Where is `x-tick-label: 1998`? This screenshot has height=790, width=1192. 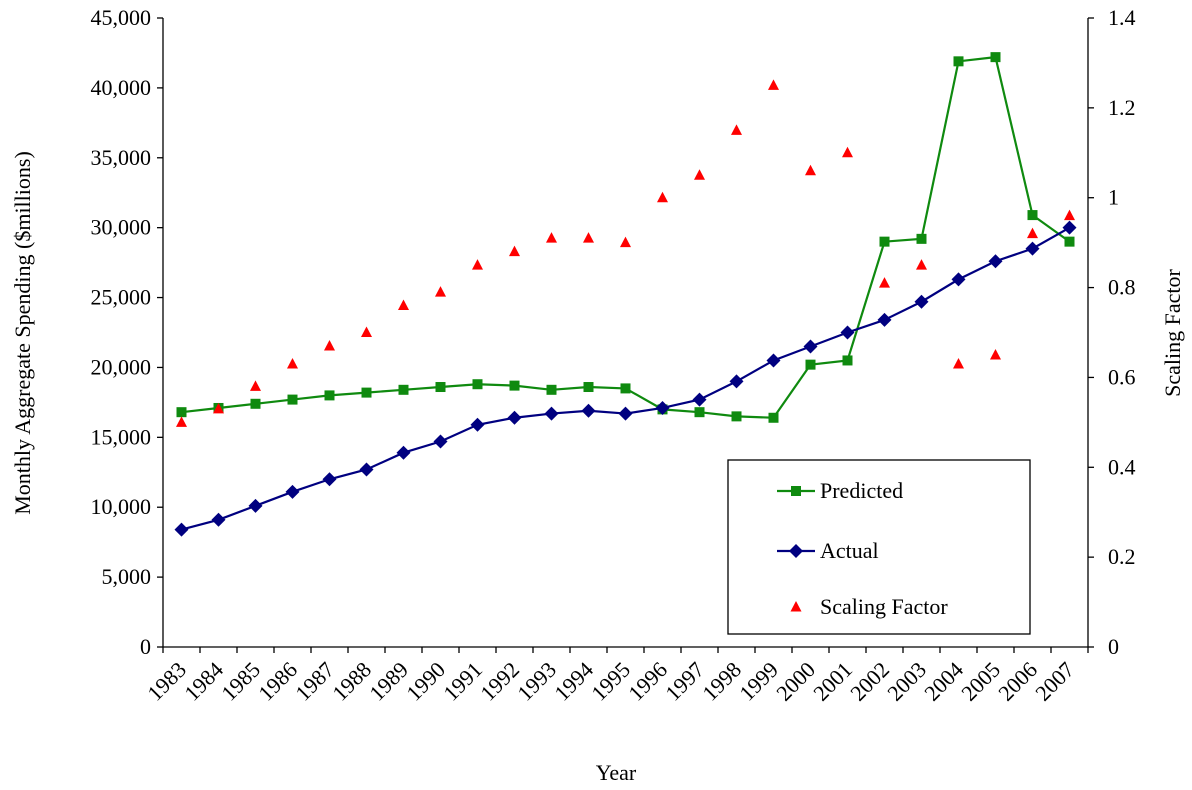
x-tick-label: 1998 is located at coordinates (721, 681).